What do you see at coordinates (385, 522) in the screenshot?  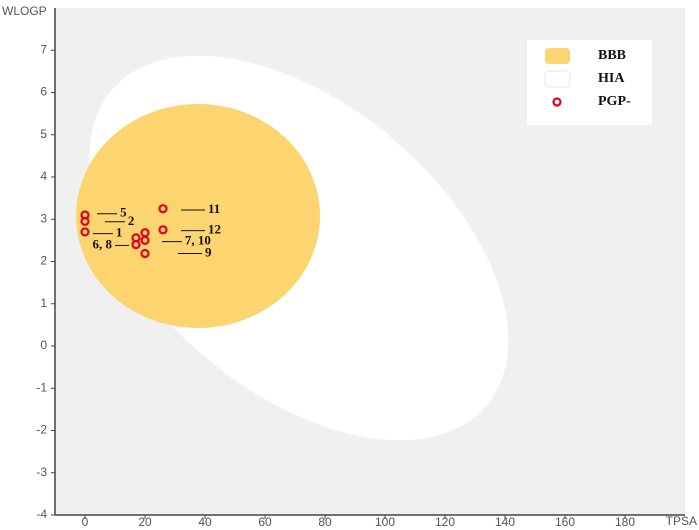 I see `x-tick-label: 100` at bounding box center [385, 522].